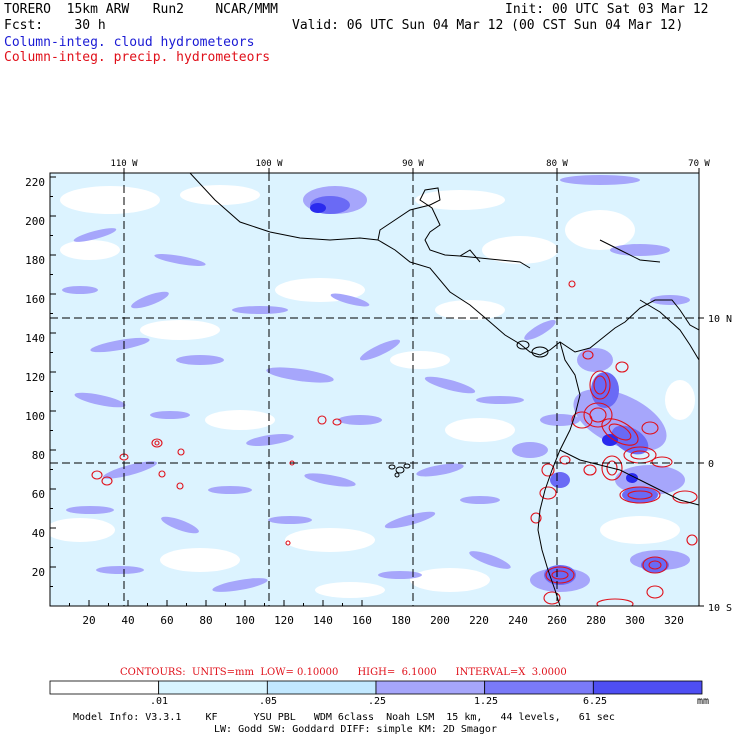 This screenshot has width=740, height=740. What do you see at coordinates (127, 620) in the screenshot?
I see `x-tick-label: 40` at bounding box center [127, 620].